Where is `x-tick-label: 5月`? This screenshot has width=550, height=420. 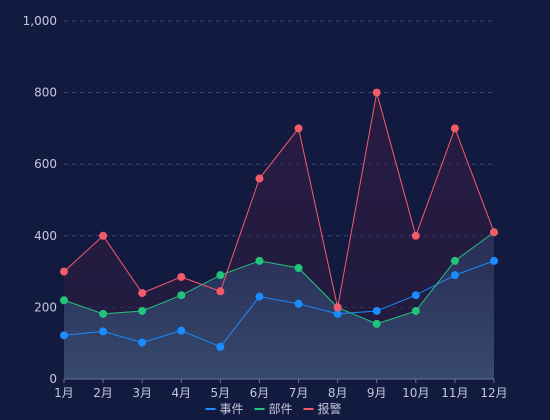
x-tick-label: 5月 is located at coordinates (221, 393).